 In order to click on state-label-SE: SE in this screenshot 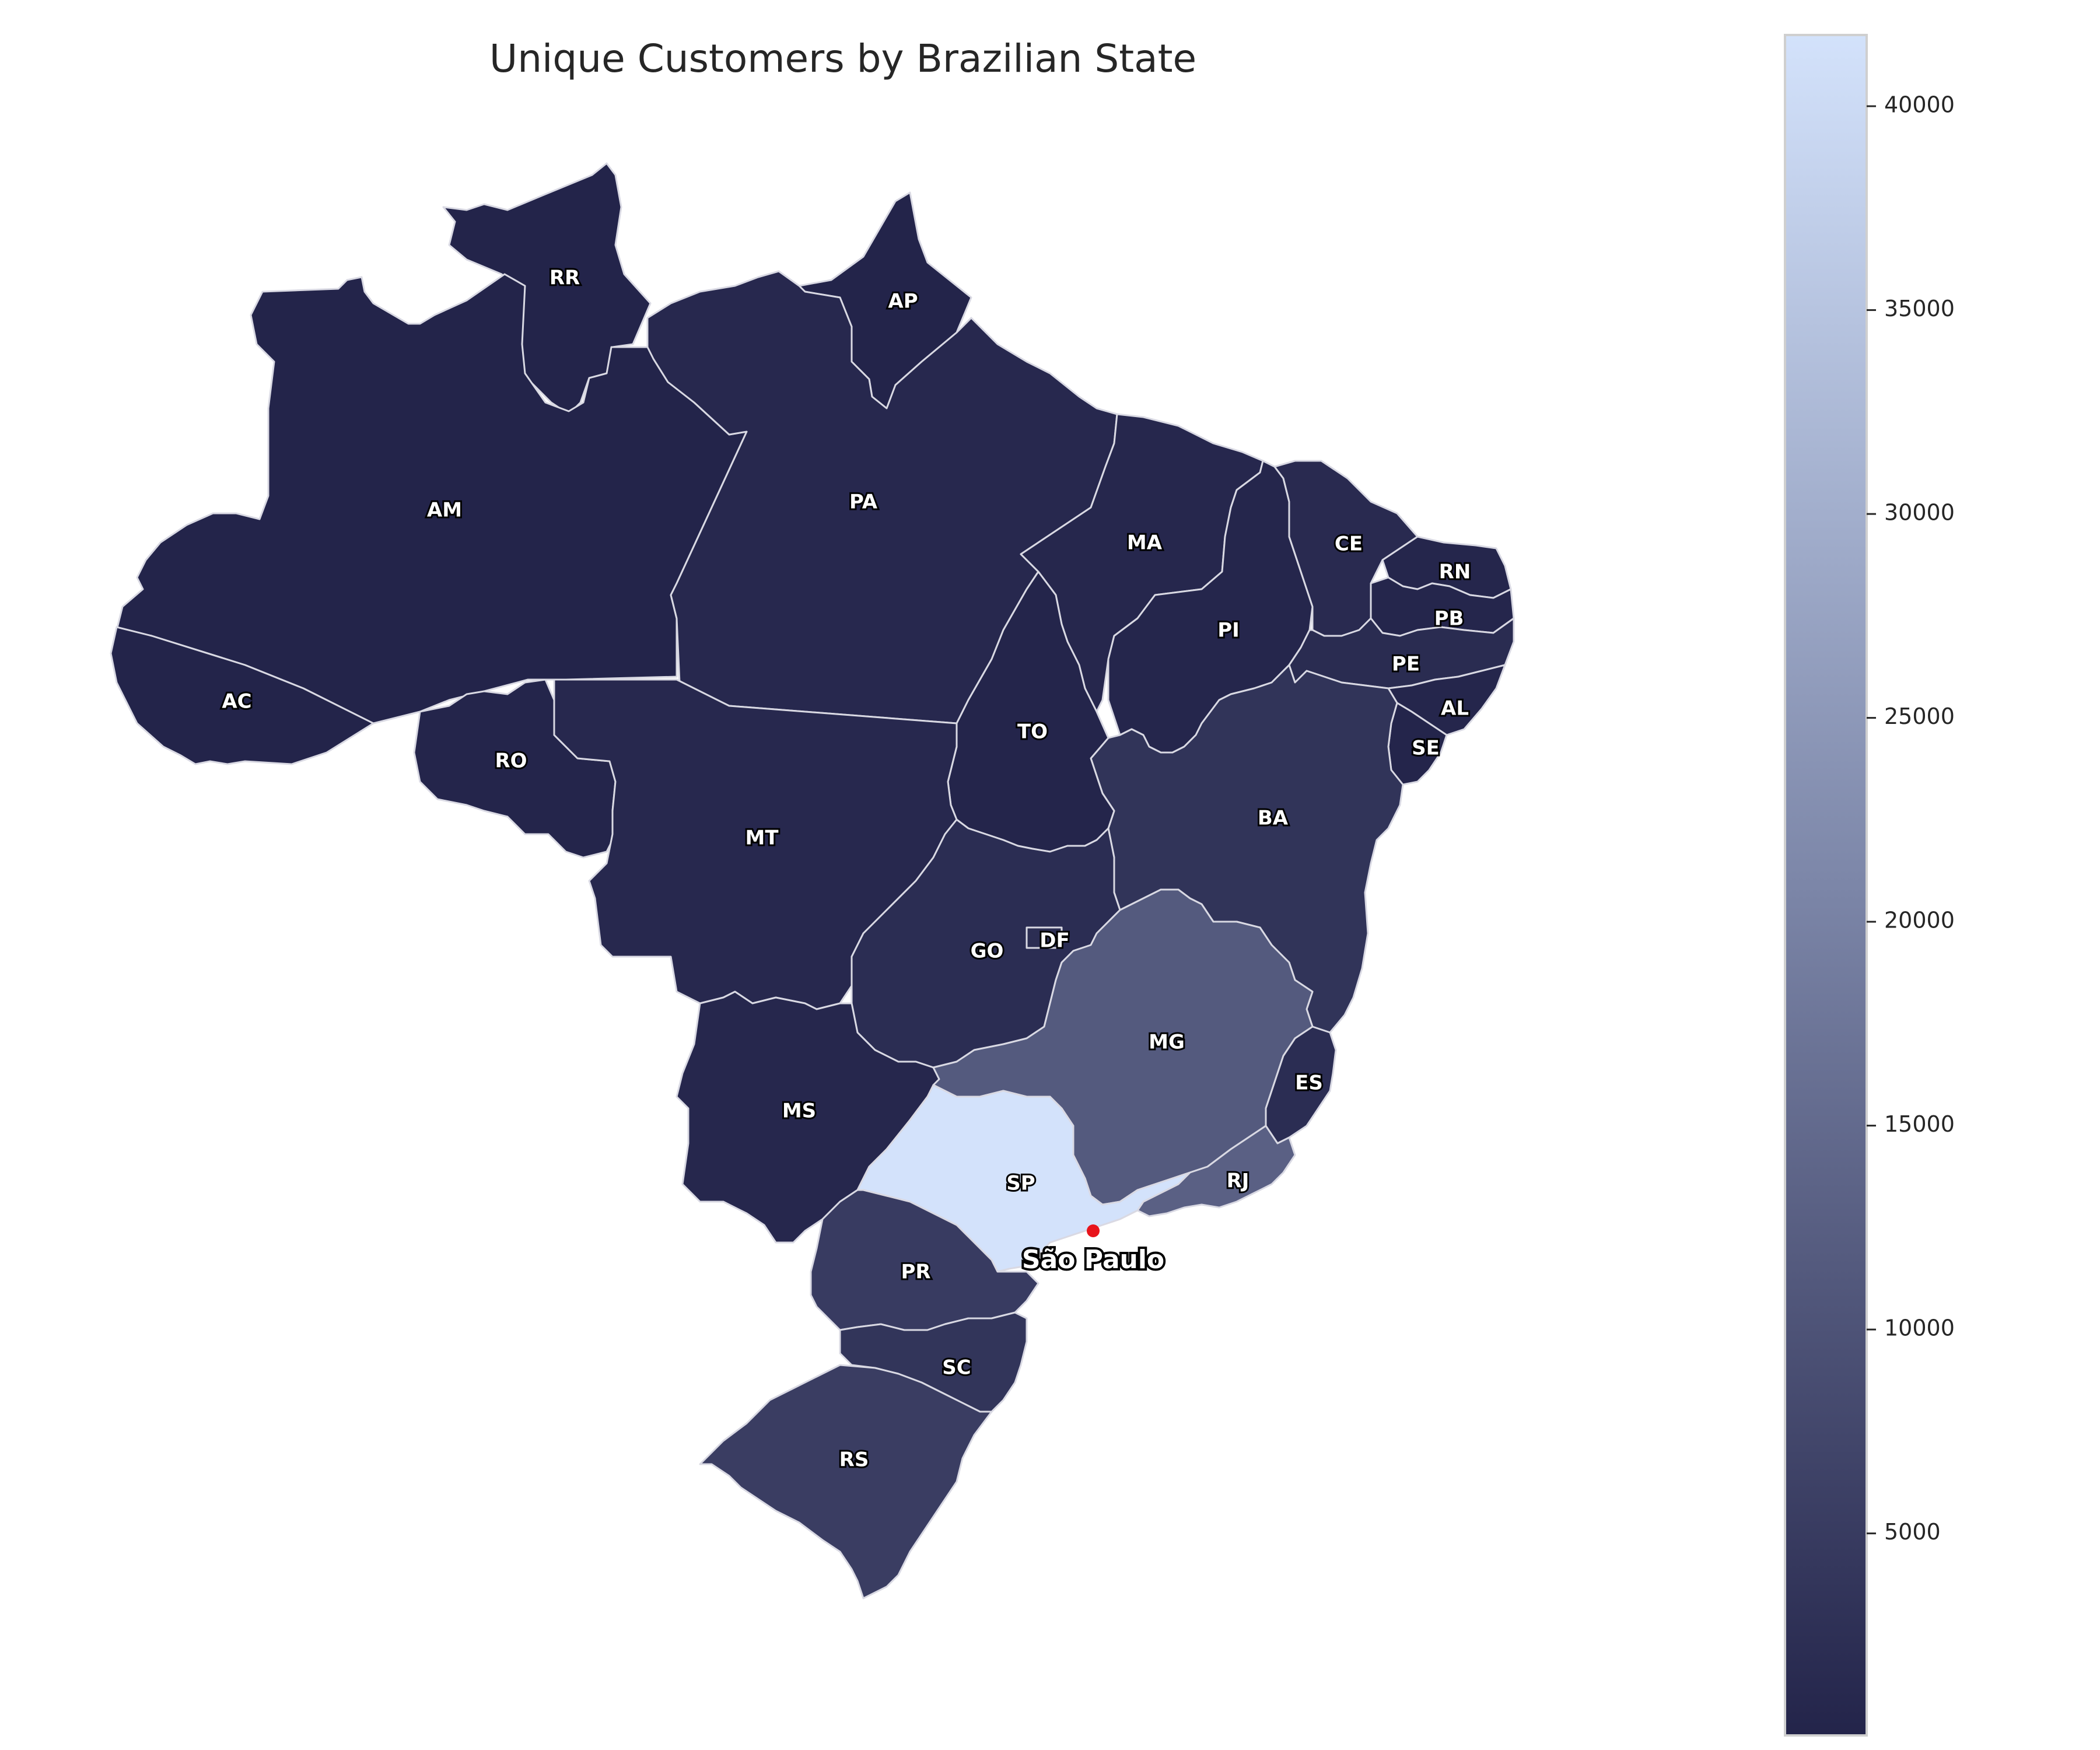, I will do `click(1426, 748)`.